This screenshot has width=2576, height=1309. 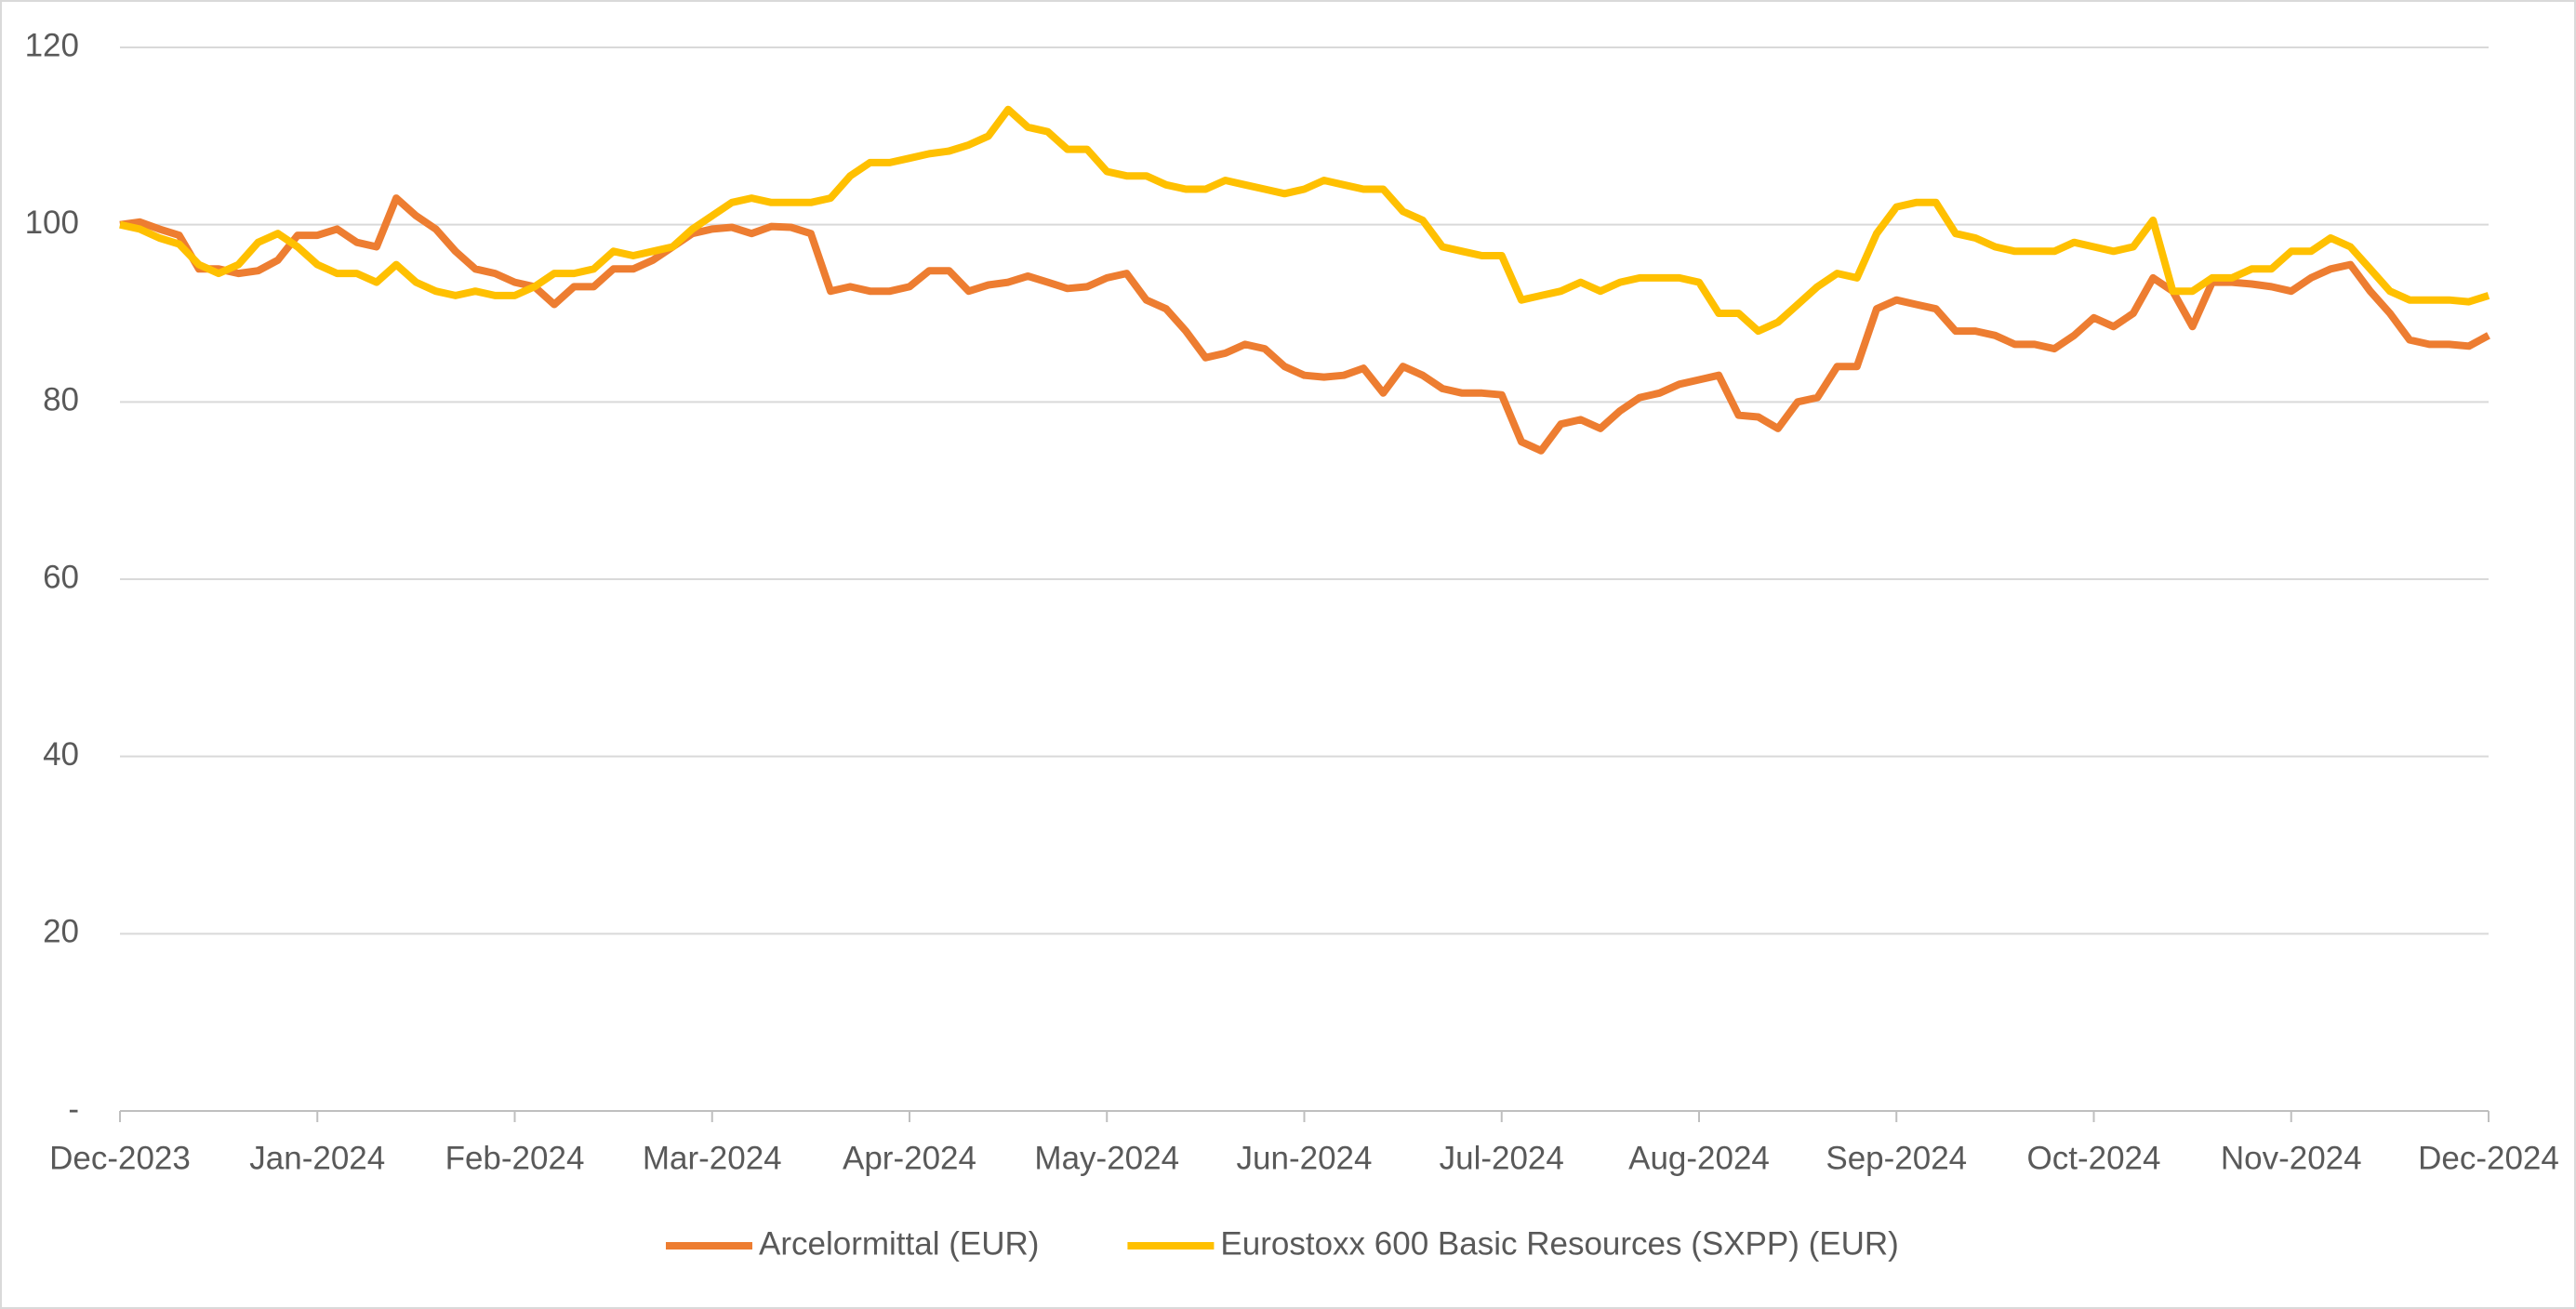 I want to click on legend-label: Arcelormittal (EUR), so click(x=899, y=1243).